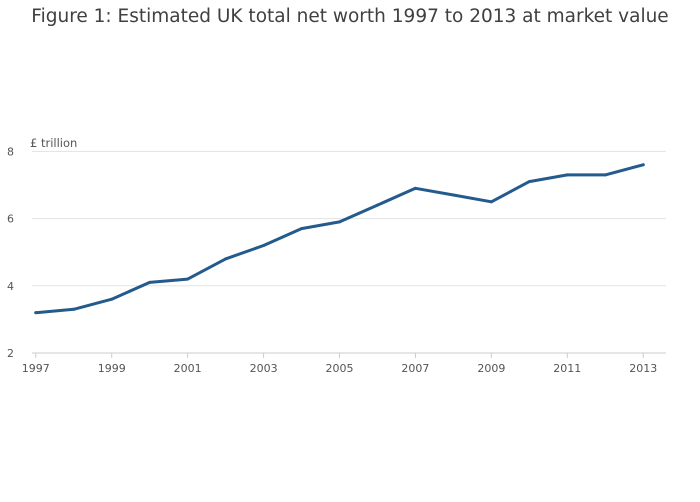  Describe the element at coordinates (10, 219) in the screenshot. I see `y-tick-label: 6` at that location.